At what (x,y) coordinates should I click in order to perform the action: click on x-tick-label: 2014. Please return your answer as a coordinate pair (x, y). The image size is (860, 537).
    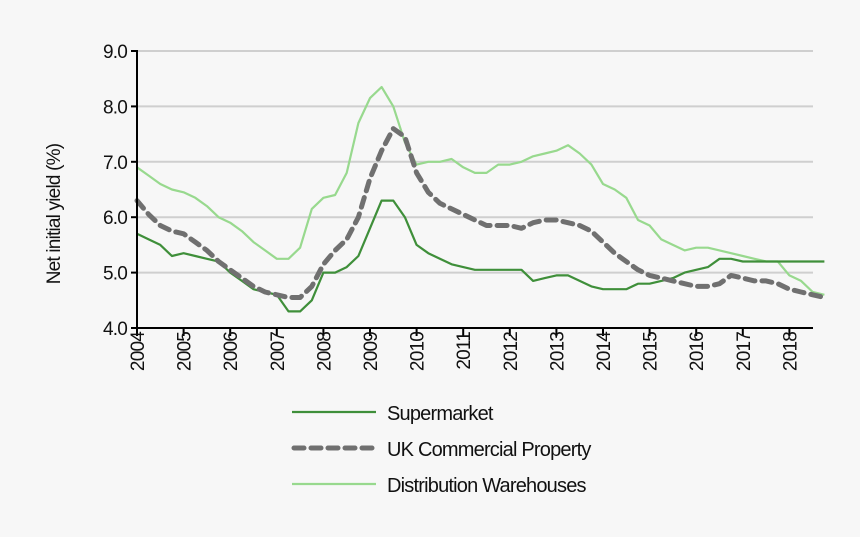
    Looking at the image, I should click on (604, 351).